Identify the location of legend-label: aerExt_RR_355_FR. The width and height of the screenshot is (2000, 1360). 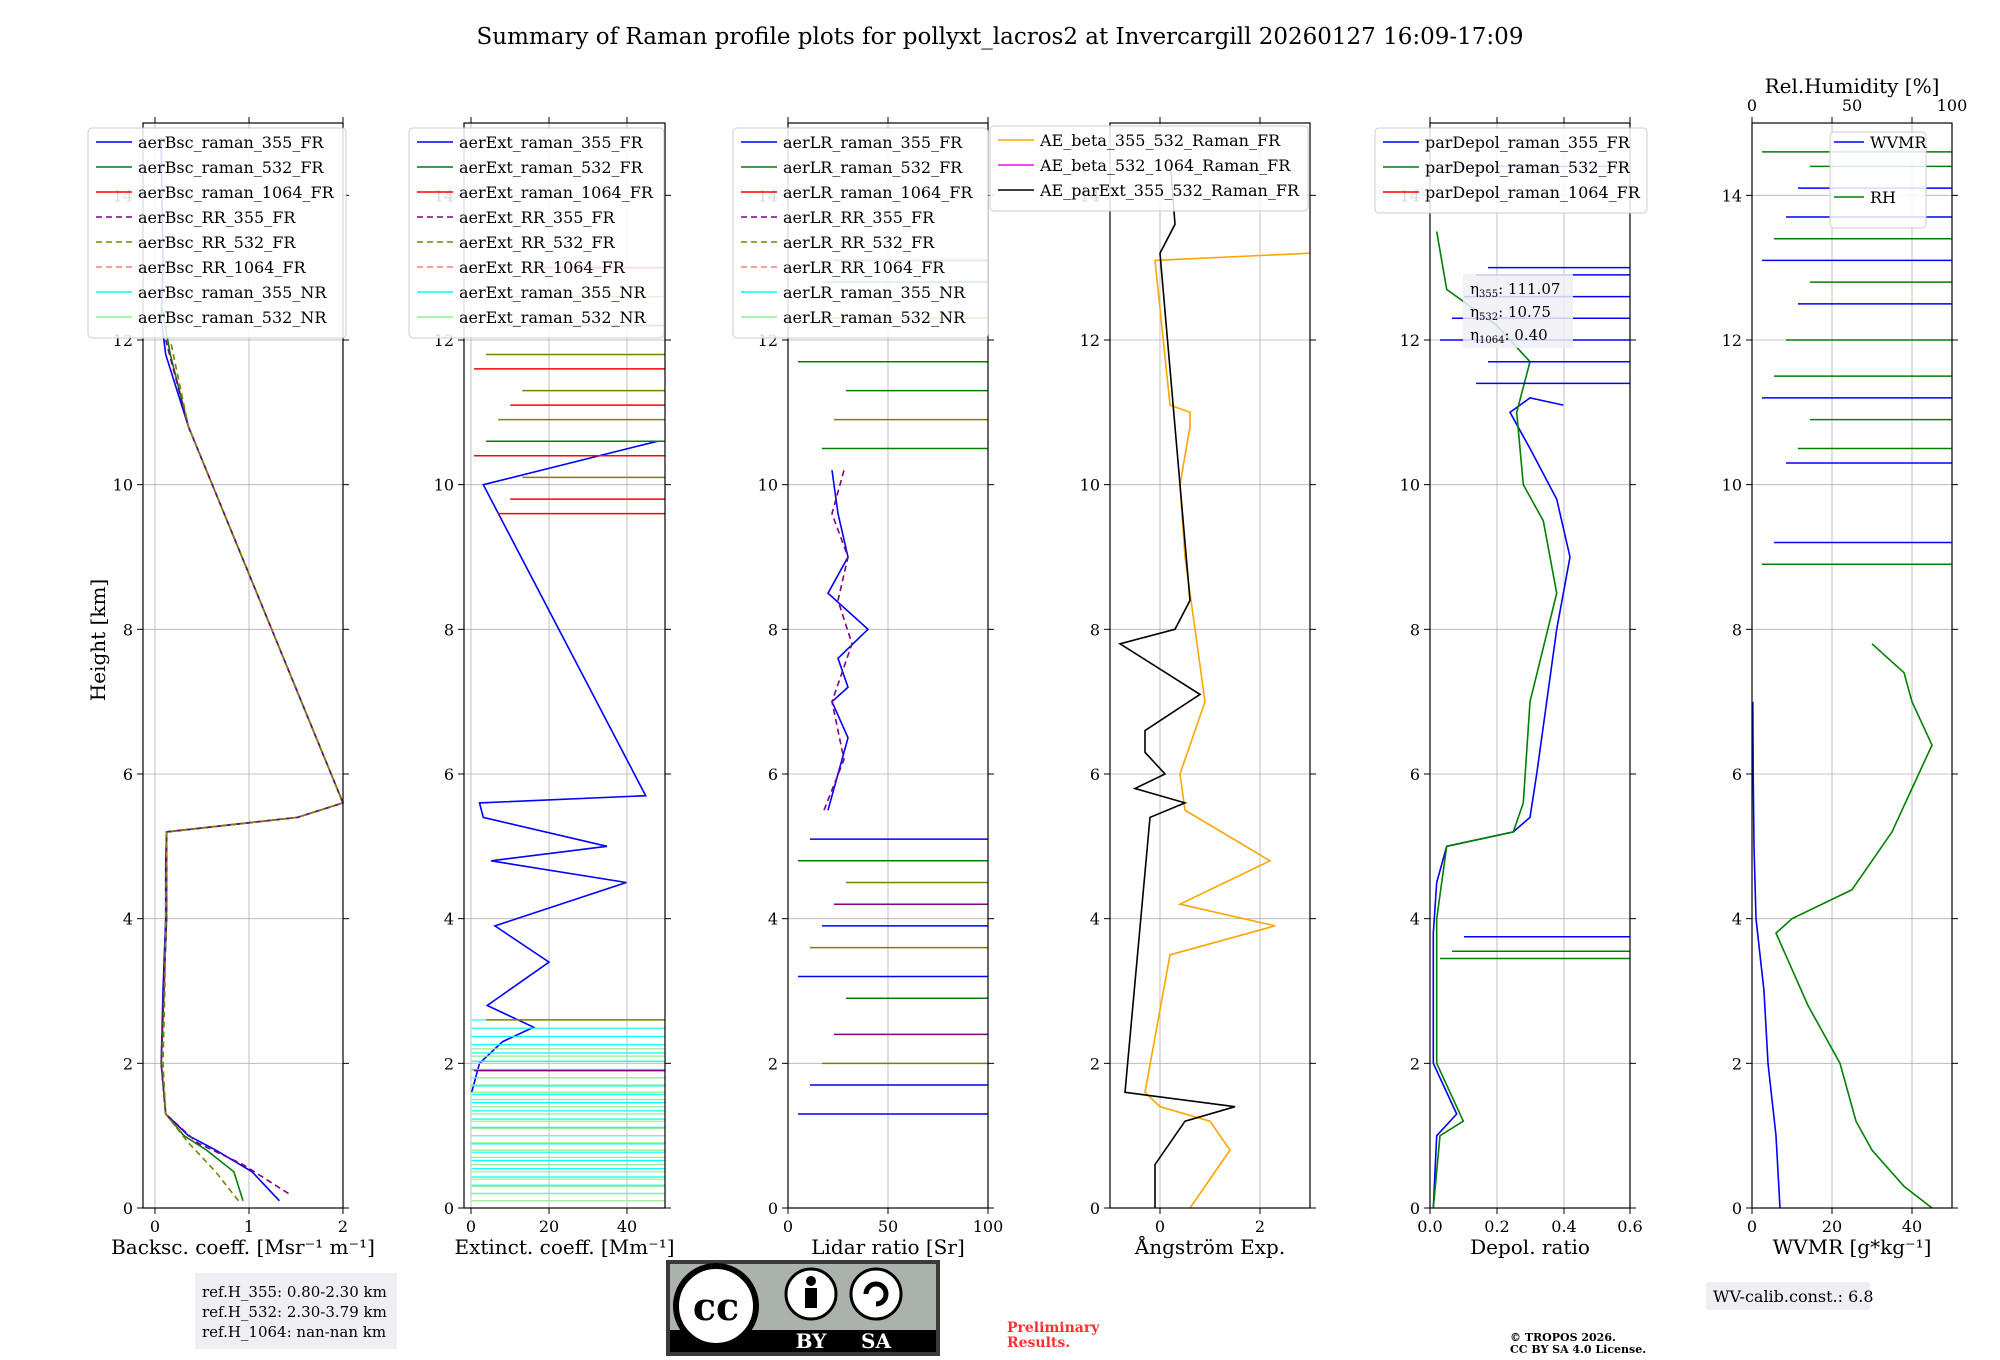
(537, 217).